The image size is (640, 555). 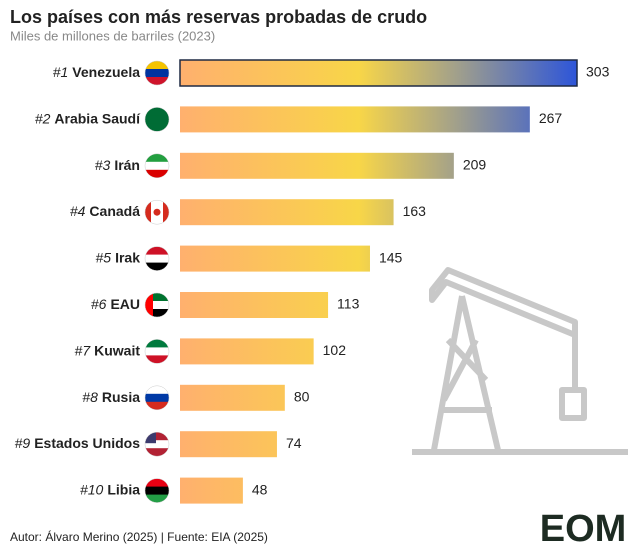 I want to click on rank: #6, so click(x=99, y=304).